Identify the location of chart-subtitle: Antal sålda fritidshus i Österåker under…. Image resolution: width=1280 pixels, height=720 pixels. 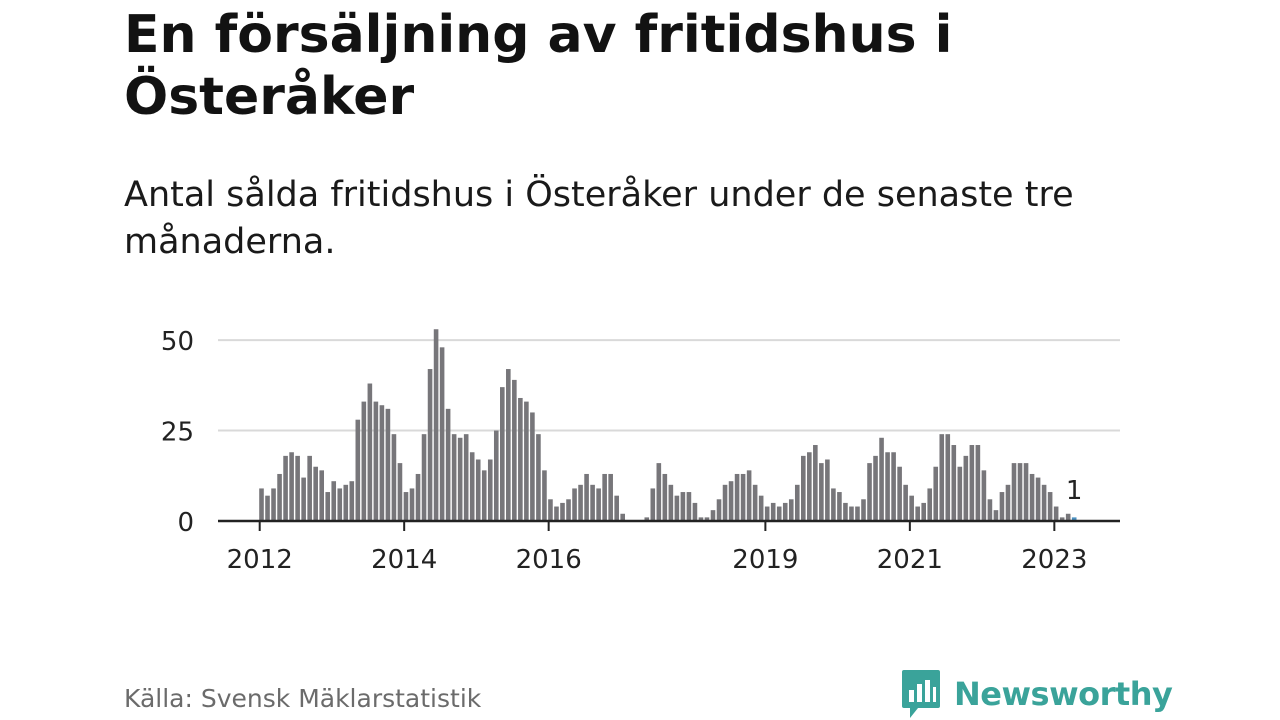
(599, 218).